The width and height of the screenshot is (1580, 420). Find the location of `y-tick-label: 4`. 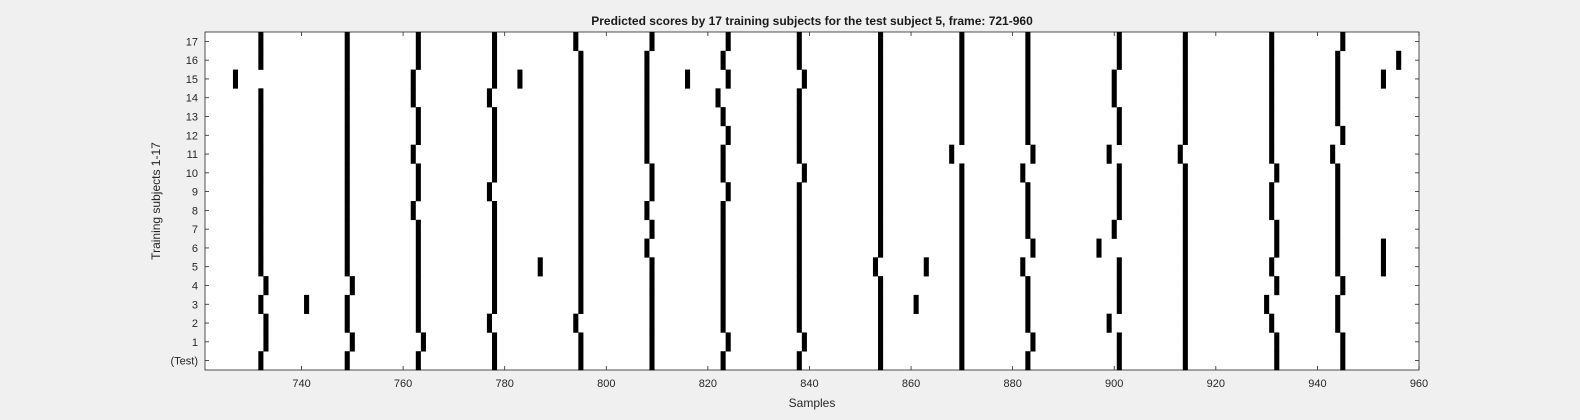

y-tick-label: 4 is located at coordinates (195, 287).